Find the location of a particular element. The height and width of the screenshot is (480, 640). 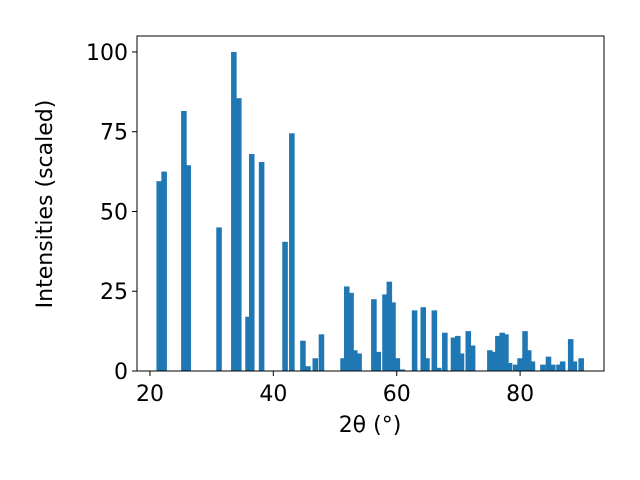

y-tick-label: 100 is located at coordinates (107, 53).